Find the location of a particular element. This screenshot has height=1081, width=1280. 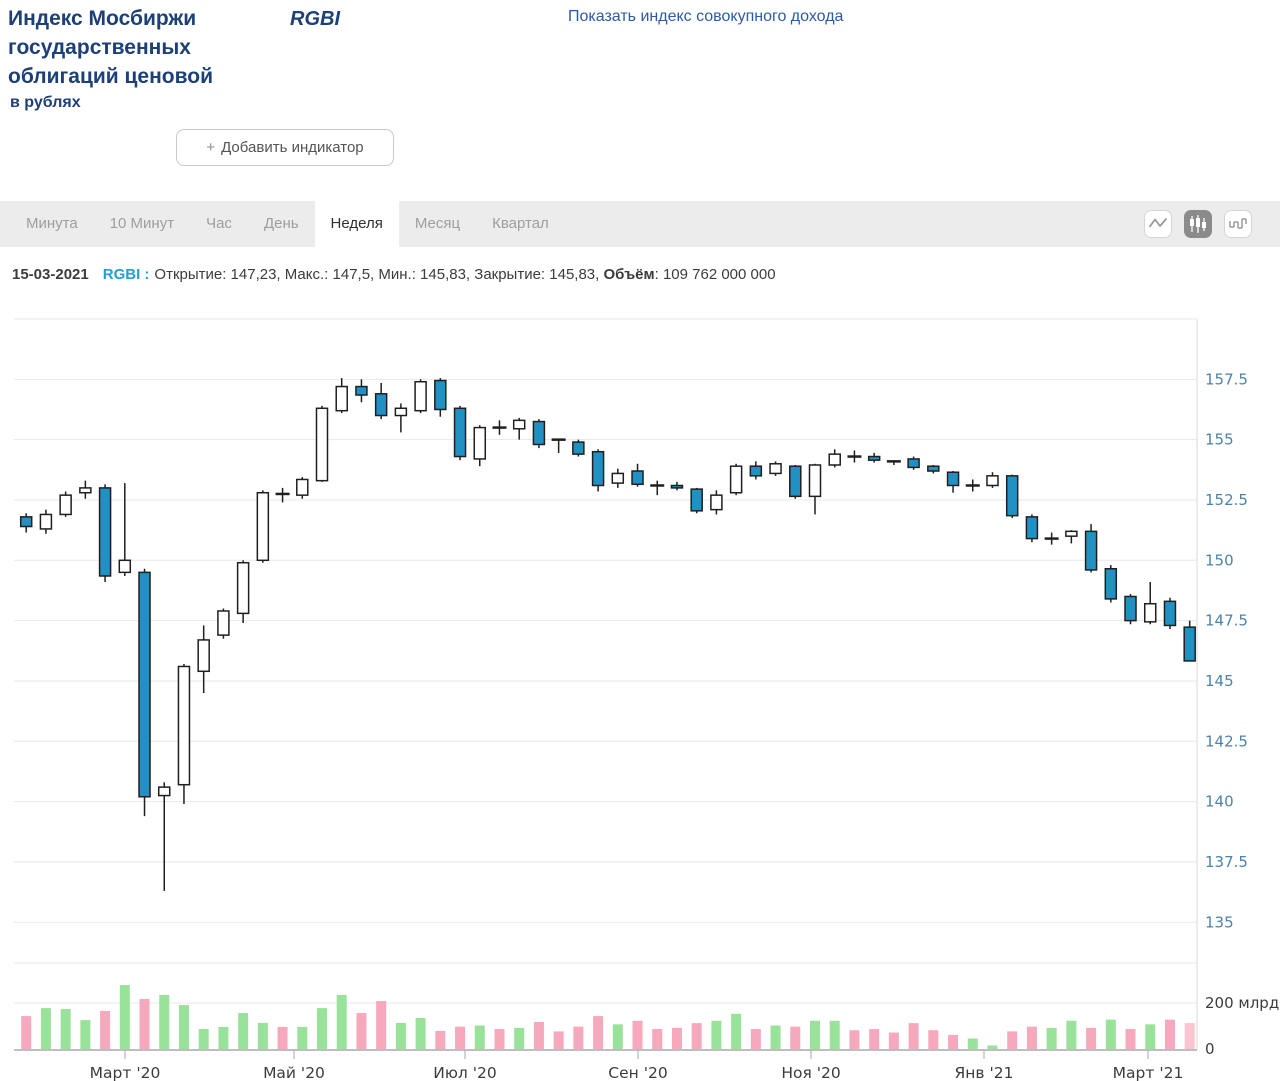

ohlc-chart-icon is located at coordinates (1238, 224).